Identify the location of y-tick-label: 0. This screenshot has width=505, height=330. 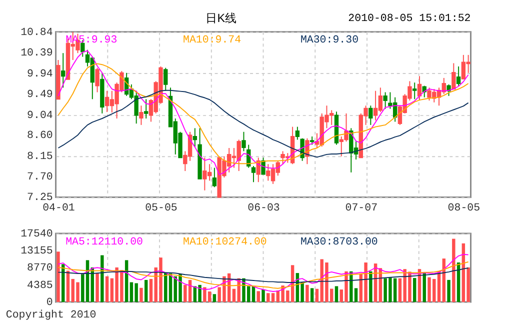
(49, 302).